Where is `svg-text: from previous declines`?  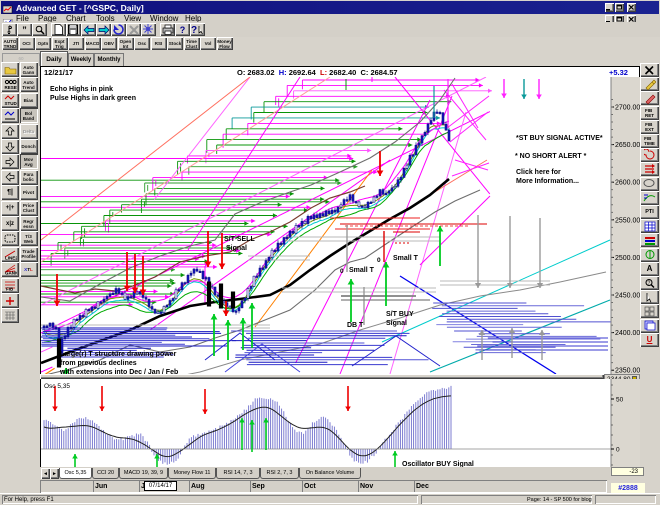
svg-text: from previous declines is located at coordinates (98, 363).